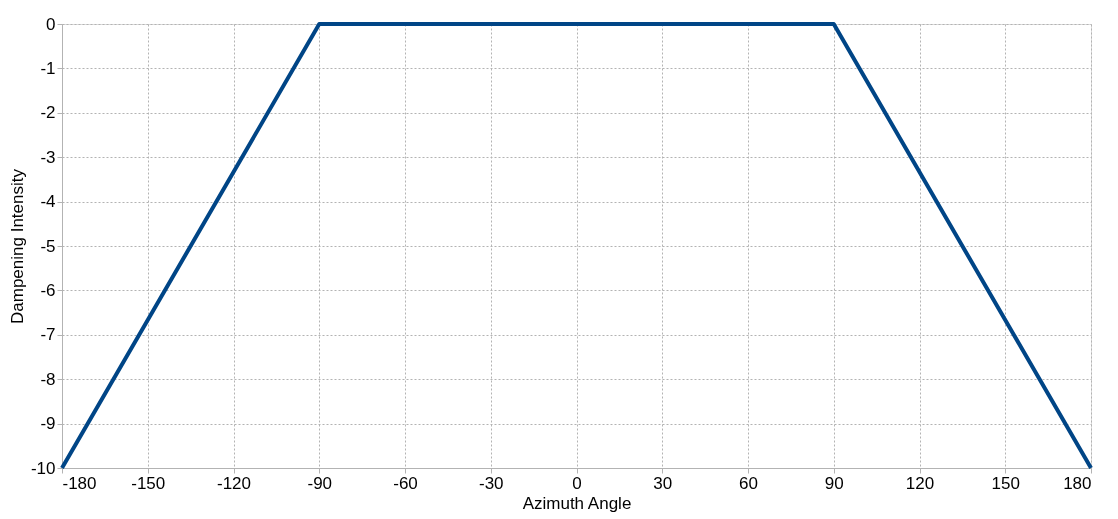 This screenshot has width=1118, height=519. Describe the element at coordinates (1005, 483) in the screenshot. I see `x-tick-label: 150` at that location.